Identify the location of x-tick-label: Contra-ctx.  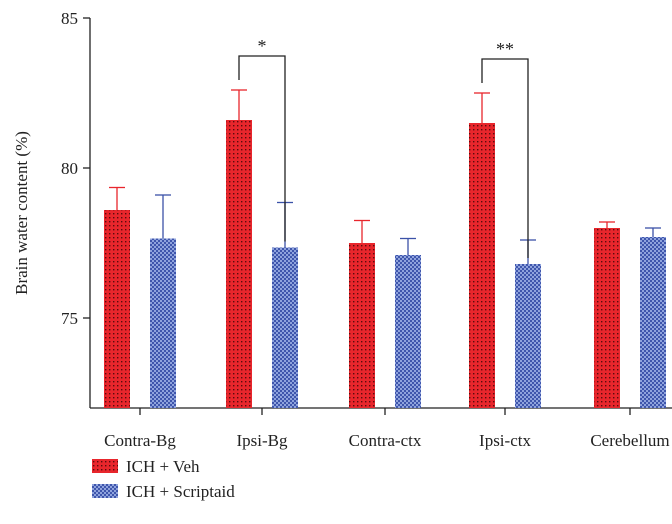
(385, 440).